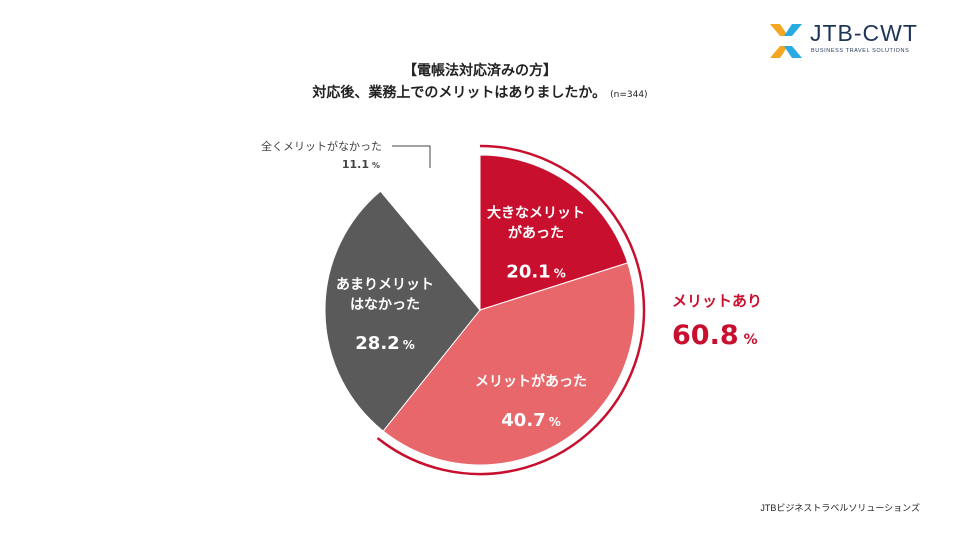 The height and width of the screenshot is (540, 960). I want to click on sample-size: (n=344), so click(629, 95).